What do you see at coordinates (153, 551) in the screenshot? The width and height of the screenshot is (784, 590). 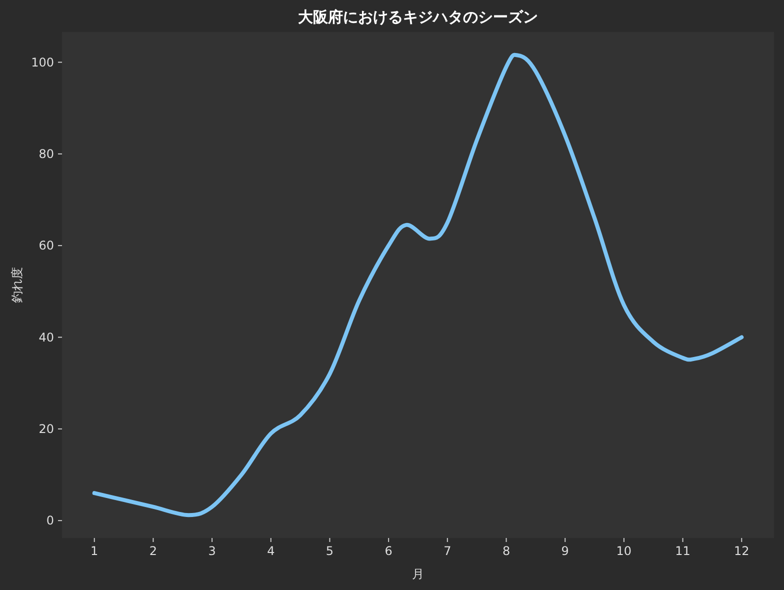 I see `x-tick-label: 2` at bounding box center [153, 551].